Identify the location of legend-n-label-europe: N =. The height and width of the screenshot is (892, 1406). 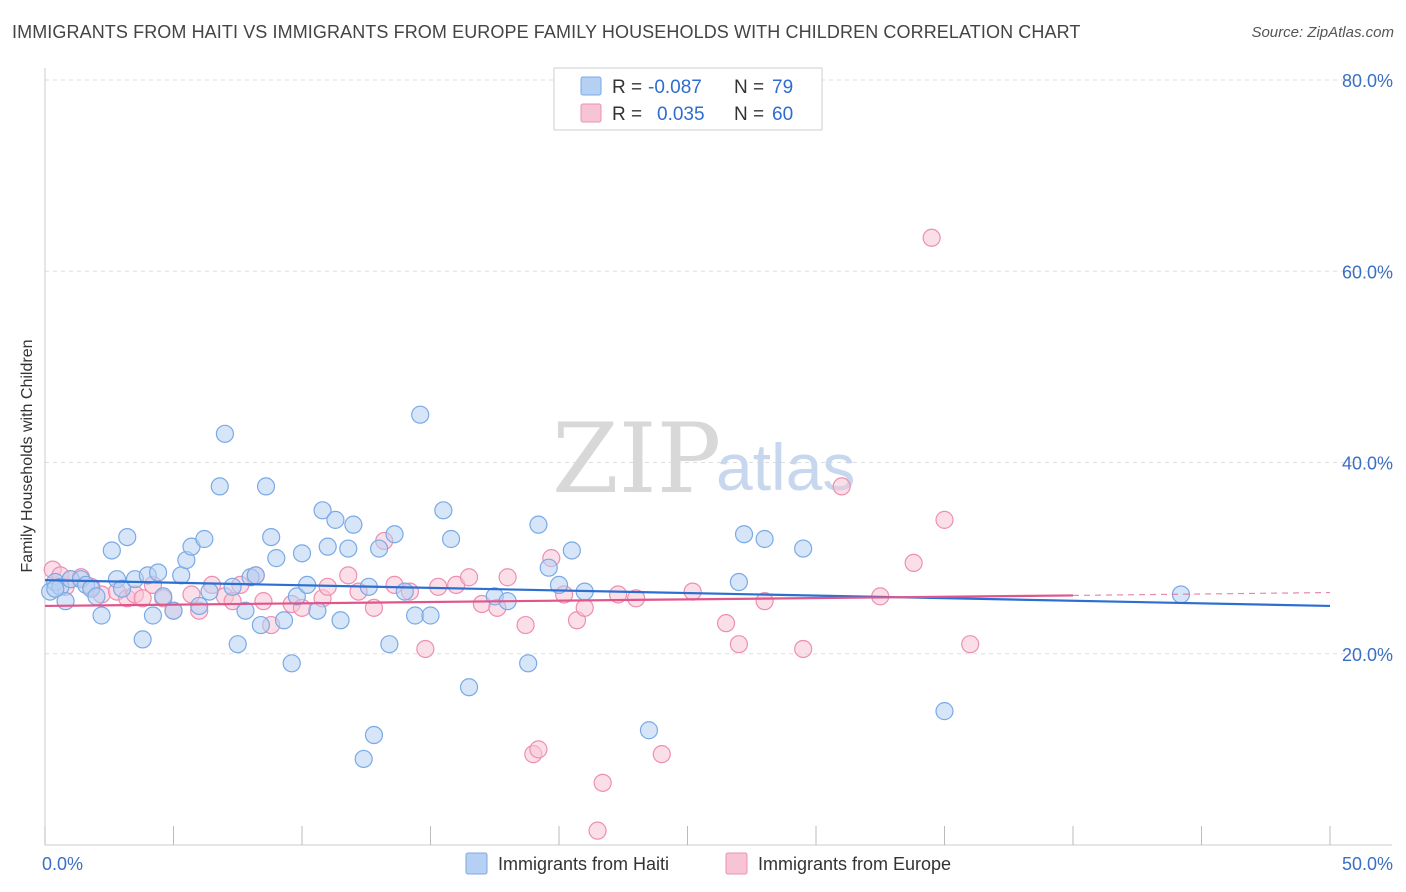
(749, 114).